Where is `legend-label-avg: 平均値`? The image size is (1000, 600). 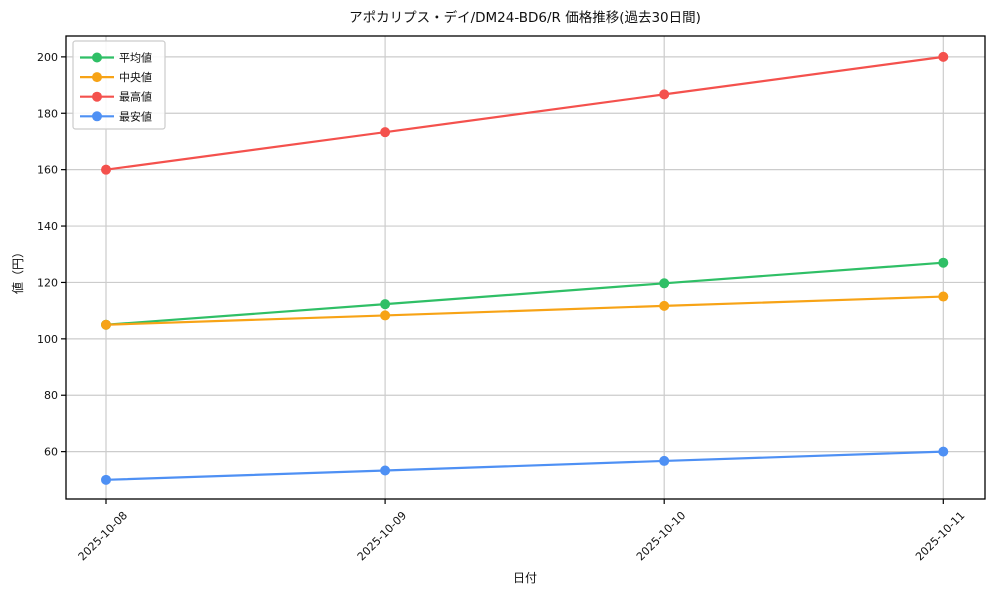 legend-label-avg: 平均値 is located at coordinates (135, 58).